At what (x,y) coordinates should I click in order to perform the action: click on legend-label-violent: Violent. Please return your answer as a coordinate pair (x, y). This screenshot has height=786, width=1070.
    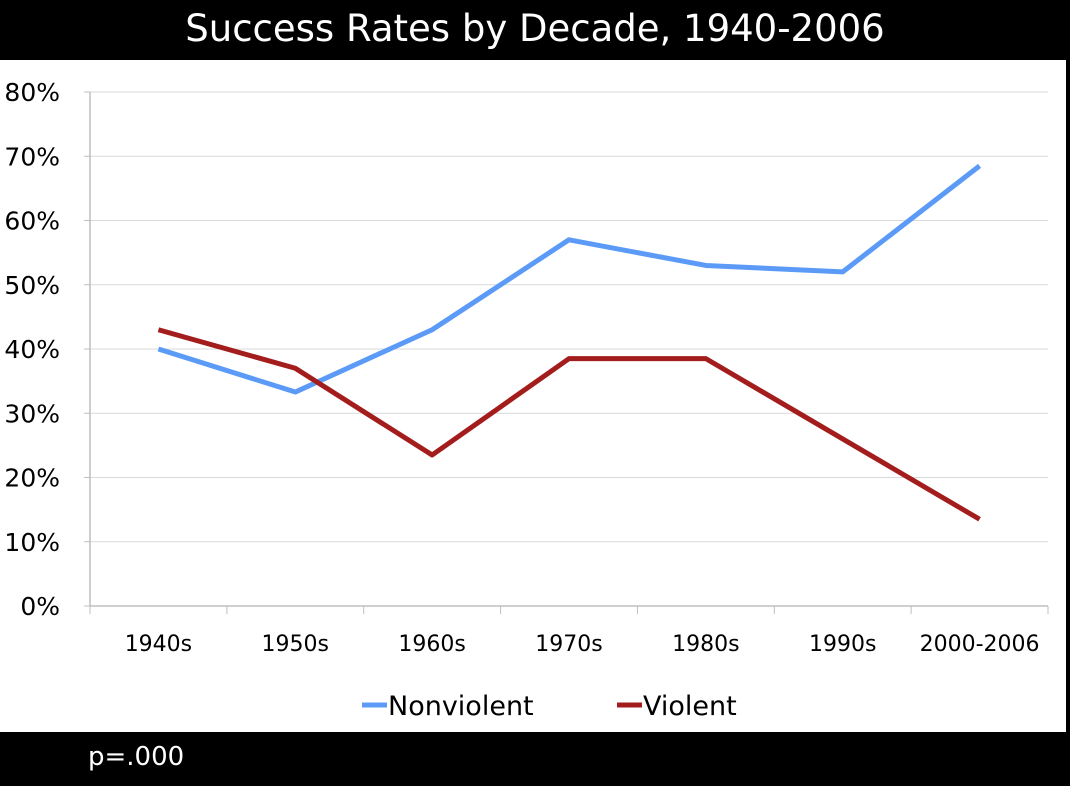
    Looking at the image, I should click on (690, 706).